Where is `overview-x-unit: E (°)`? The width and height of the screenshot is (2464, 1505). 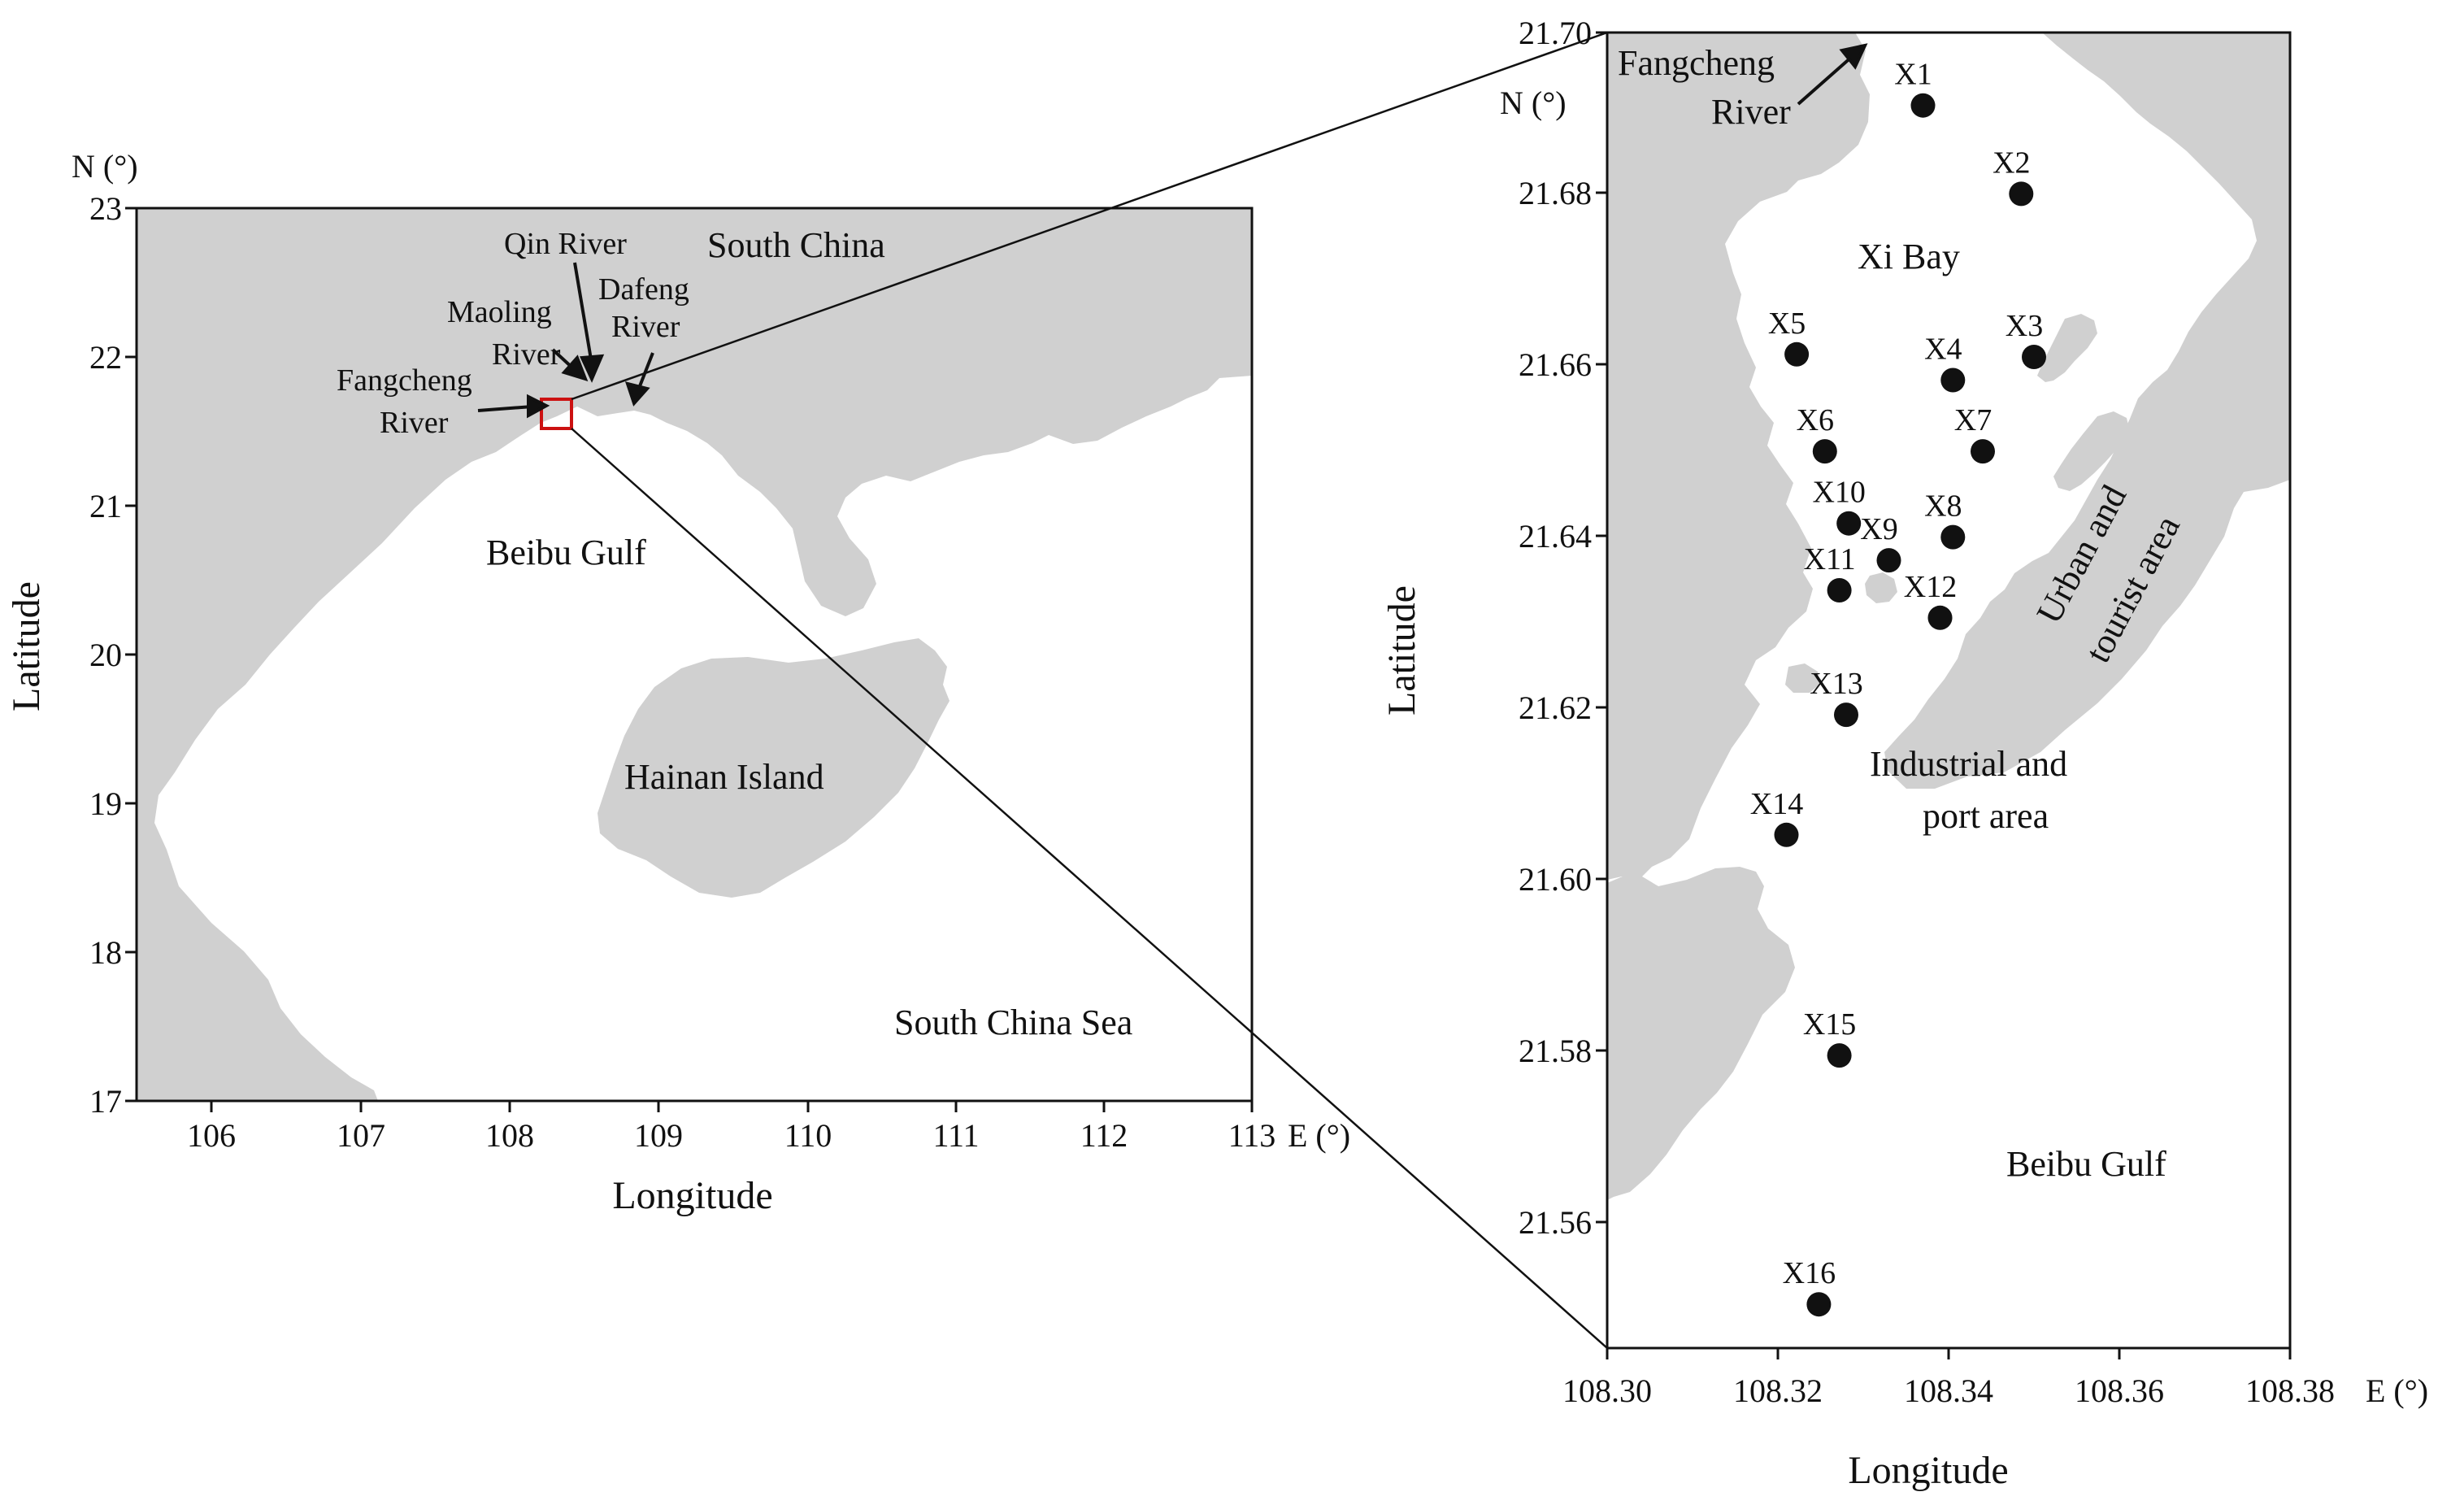
overview-x-unit: E (°) is located at coordinates (1319, 1135).